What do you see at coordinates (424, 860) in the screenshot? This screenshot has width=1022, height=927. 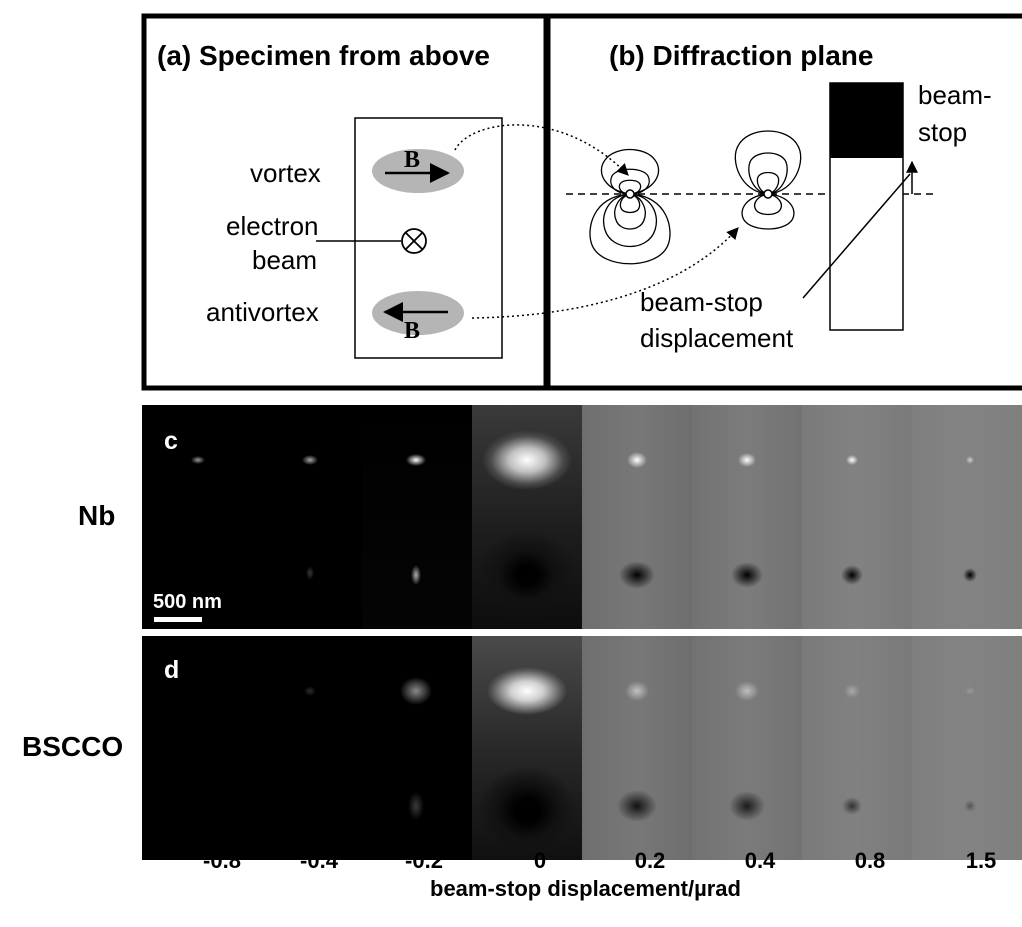 I see `tick-label: -0.2` at bounding box center [424, 860].